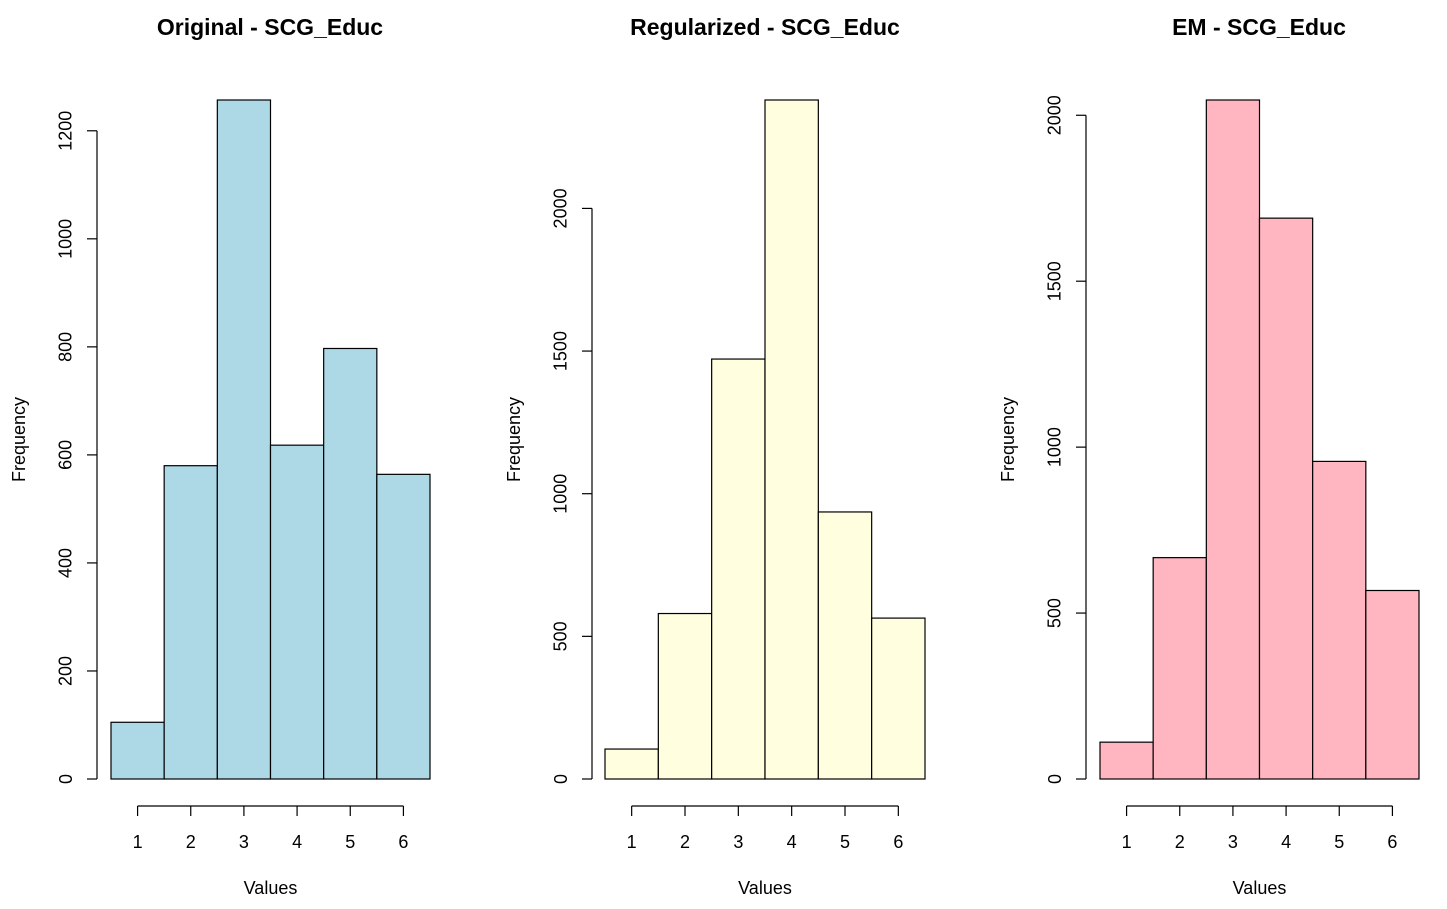 The width and height of the screenshot is (1447, 909). Describe the element at coordinates (66, 671) in the screenshot. I see `y-tick-label: 200` at that location.